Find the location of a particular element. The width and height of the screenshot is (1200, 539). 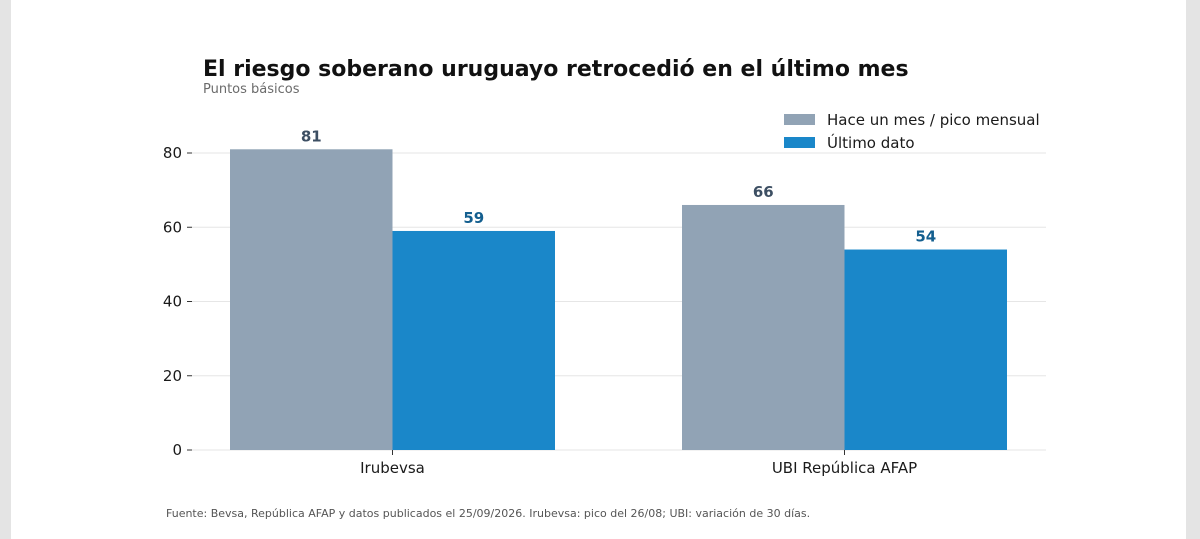

chart-legend: Hace un mes / pico mensual Último dato is located at coordinates (912, 131).